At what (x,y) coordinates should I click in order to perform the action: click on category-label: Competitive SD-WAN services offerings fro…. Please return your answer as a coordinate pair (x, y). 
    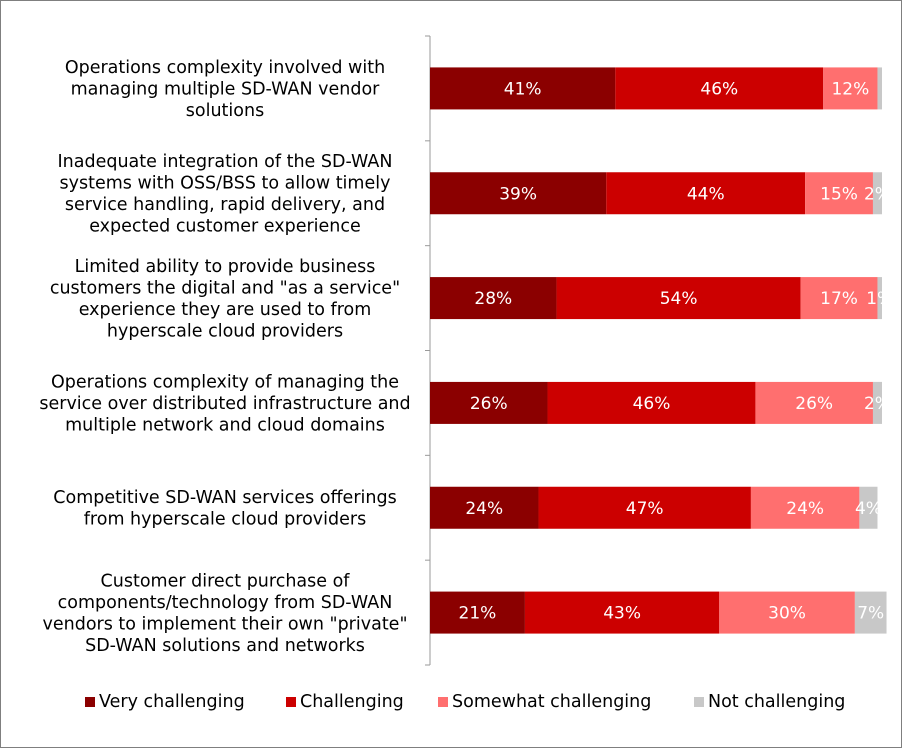
    Looking at the image, I should click on (224, 509).